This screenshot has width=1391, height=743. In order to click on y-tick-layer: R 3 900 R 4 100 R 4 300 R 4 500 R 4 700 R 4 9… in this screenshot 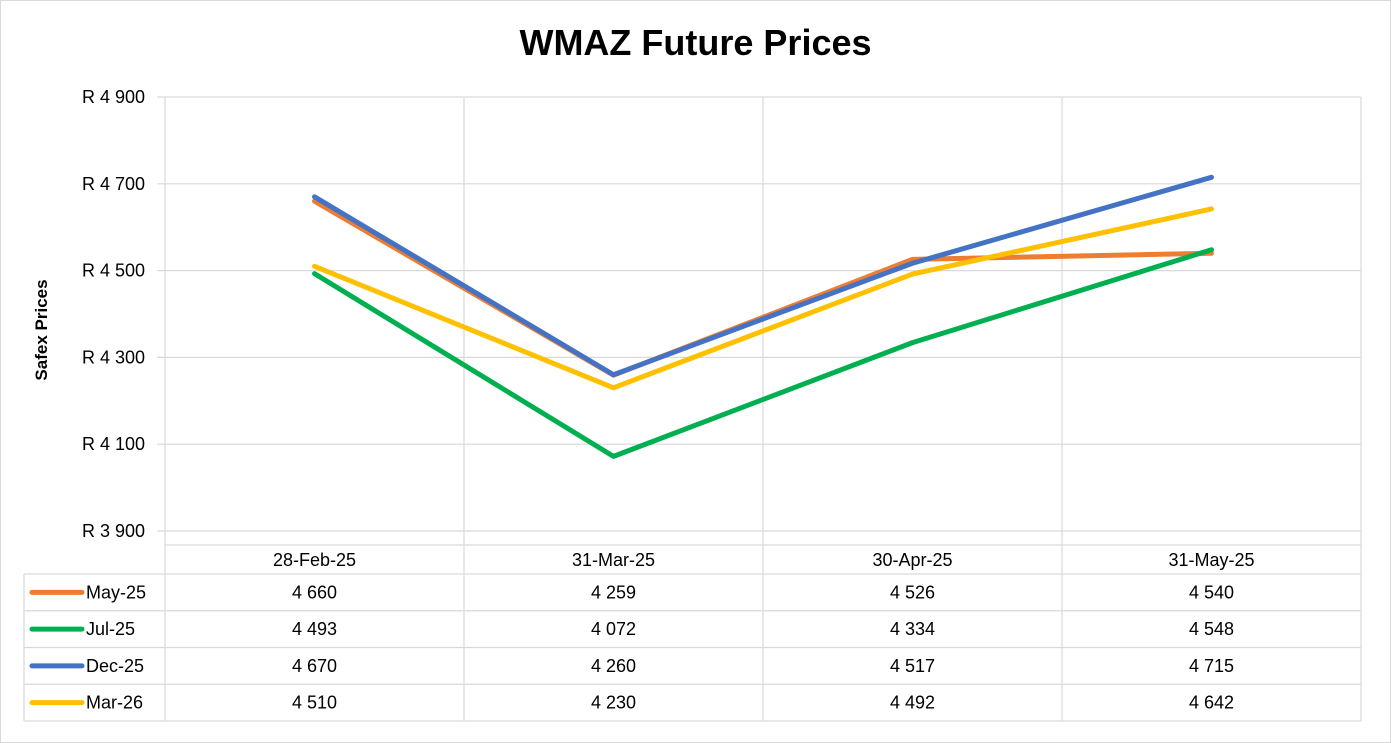, I will do `click(113, 314)`.